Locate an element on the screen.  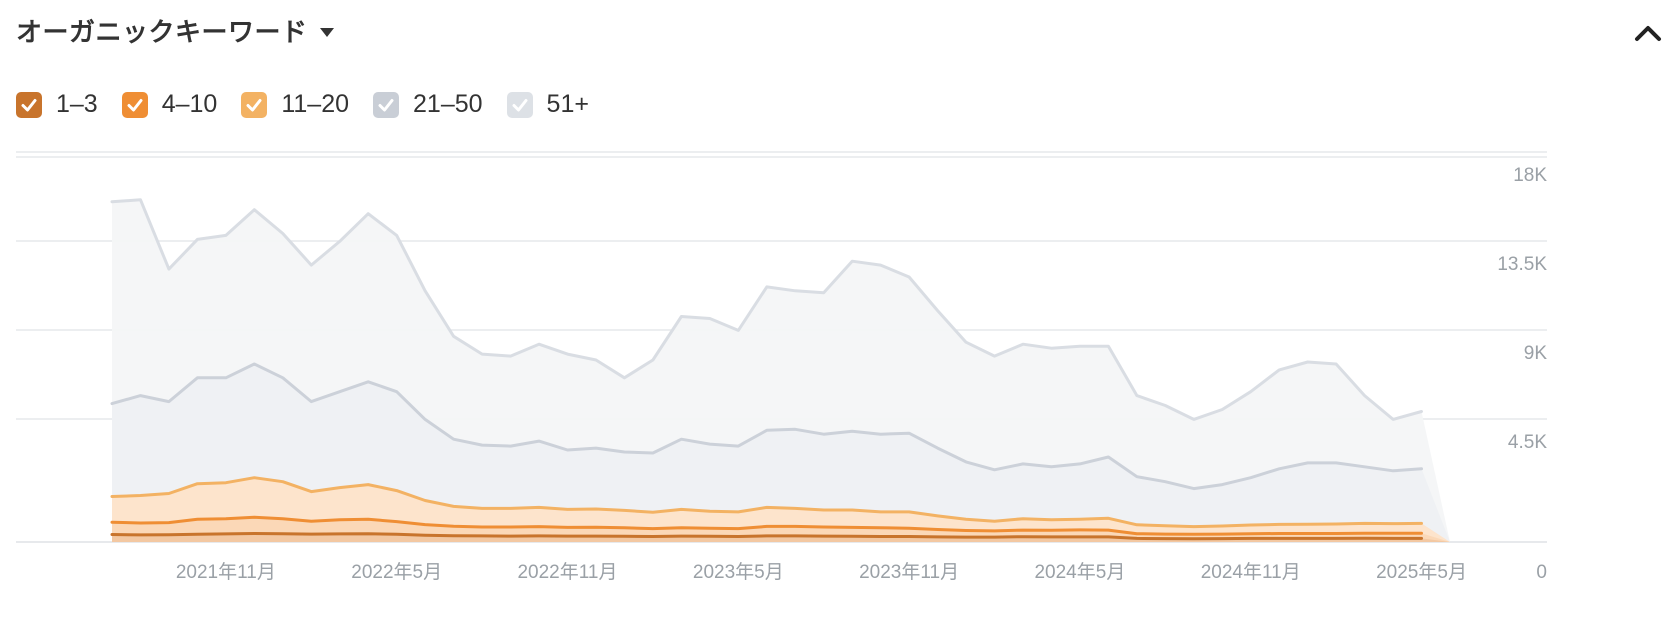
legend-label: 51+ is located at coordinates (567, 104).